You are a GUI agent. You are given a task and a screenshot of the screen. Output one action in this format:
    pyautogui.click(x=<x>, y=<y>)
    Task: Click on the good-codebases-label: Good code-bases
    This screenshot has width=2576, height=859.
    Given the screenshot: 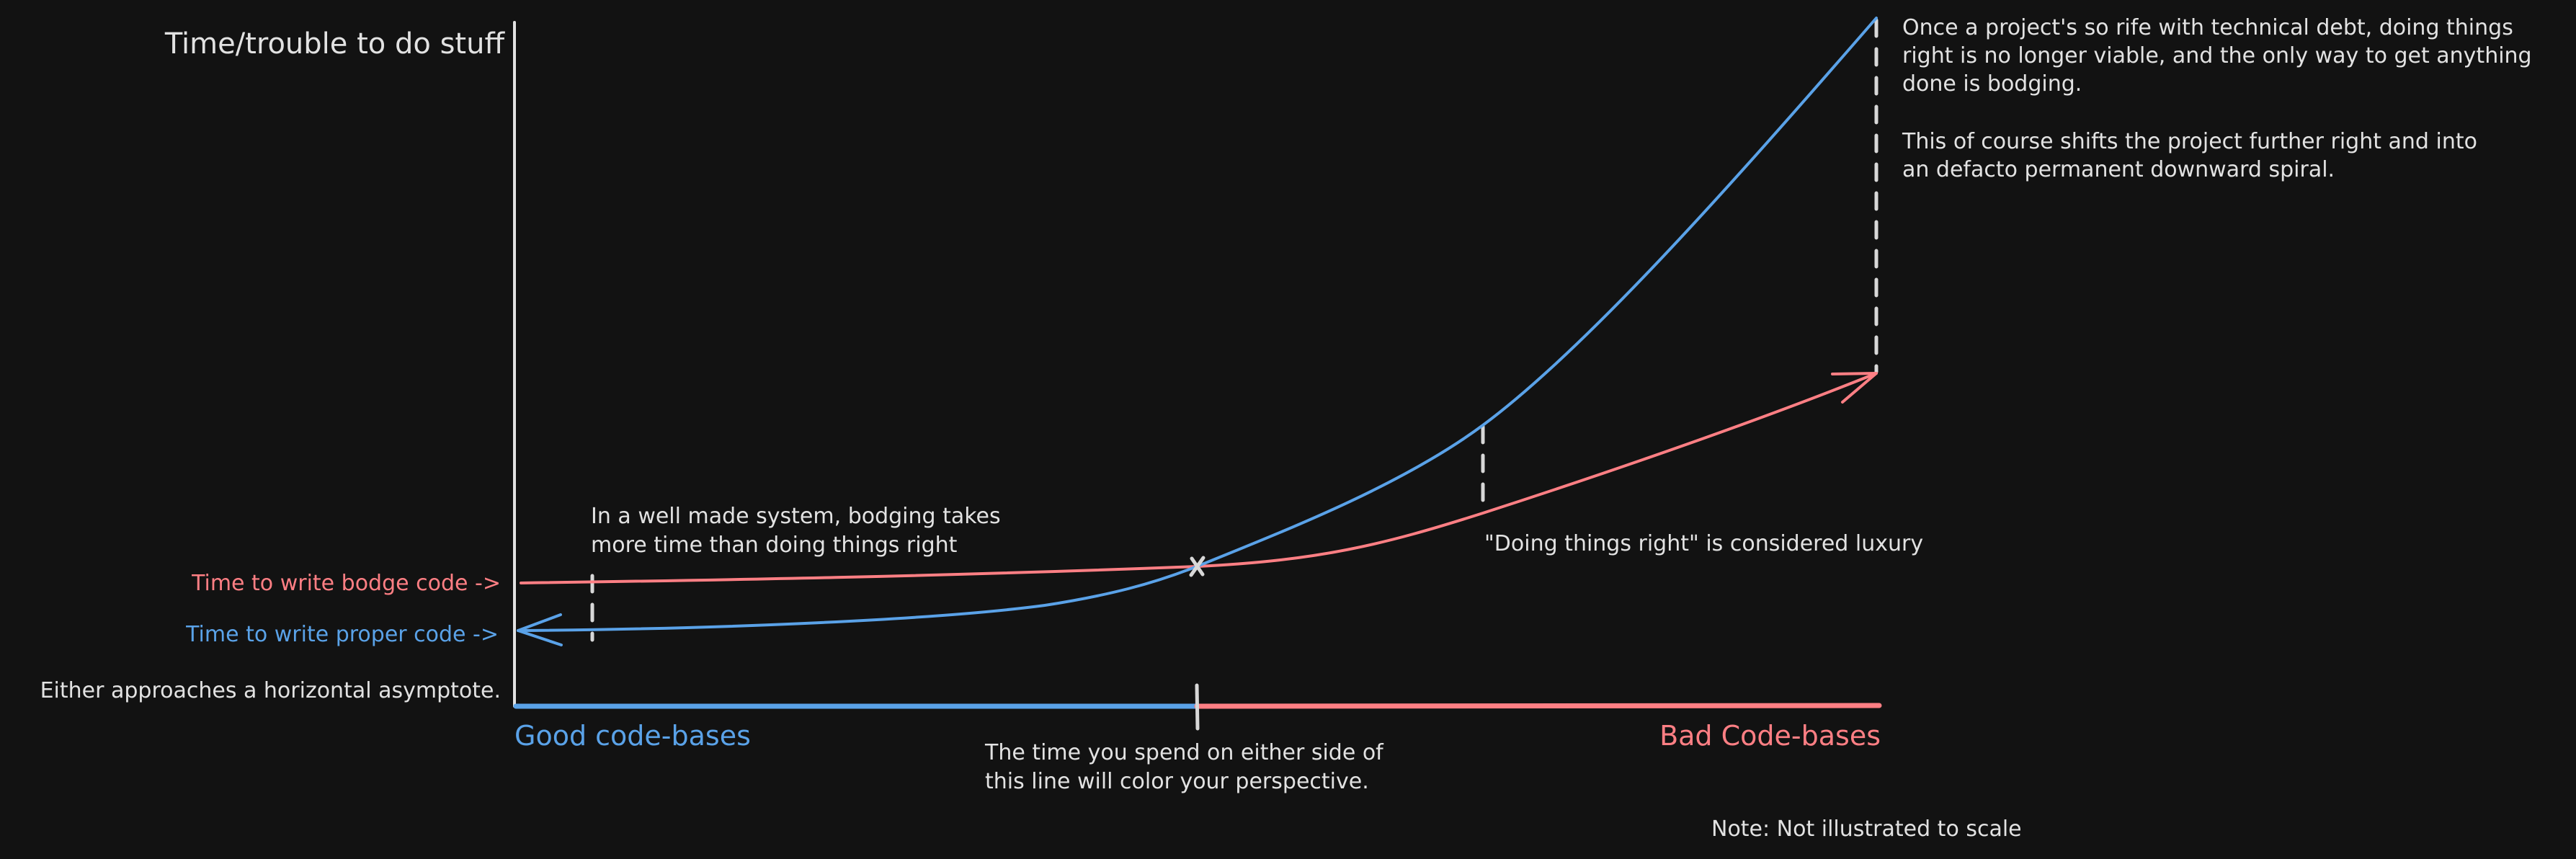 What is the action you would take?
    pyautogui.click(x=632, y=736)
    